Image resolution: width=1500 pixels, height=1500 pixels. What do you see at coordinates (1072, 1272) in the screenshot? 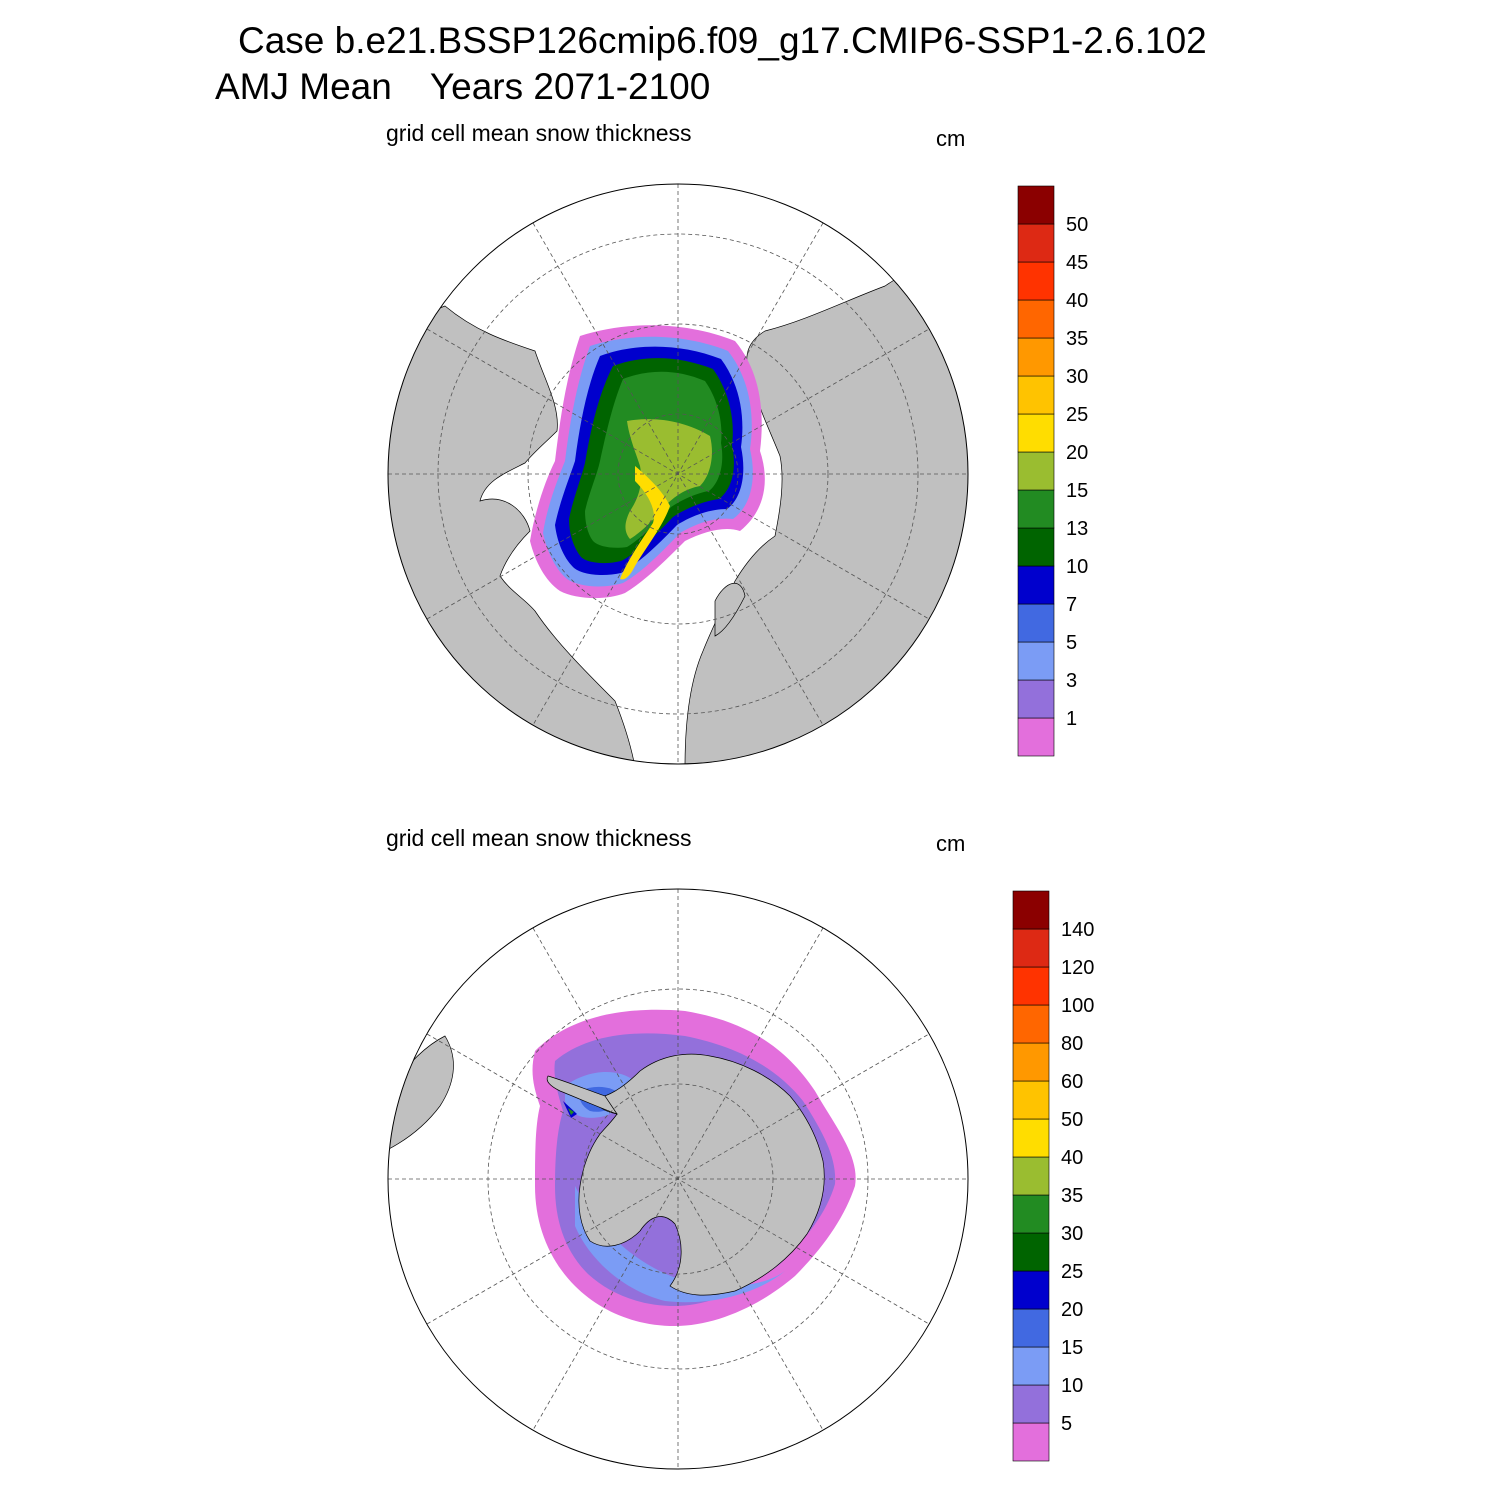
I see `south-colorbar-label: 25` at bounding box center [1072, 1272].